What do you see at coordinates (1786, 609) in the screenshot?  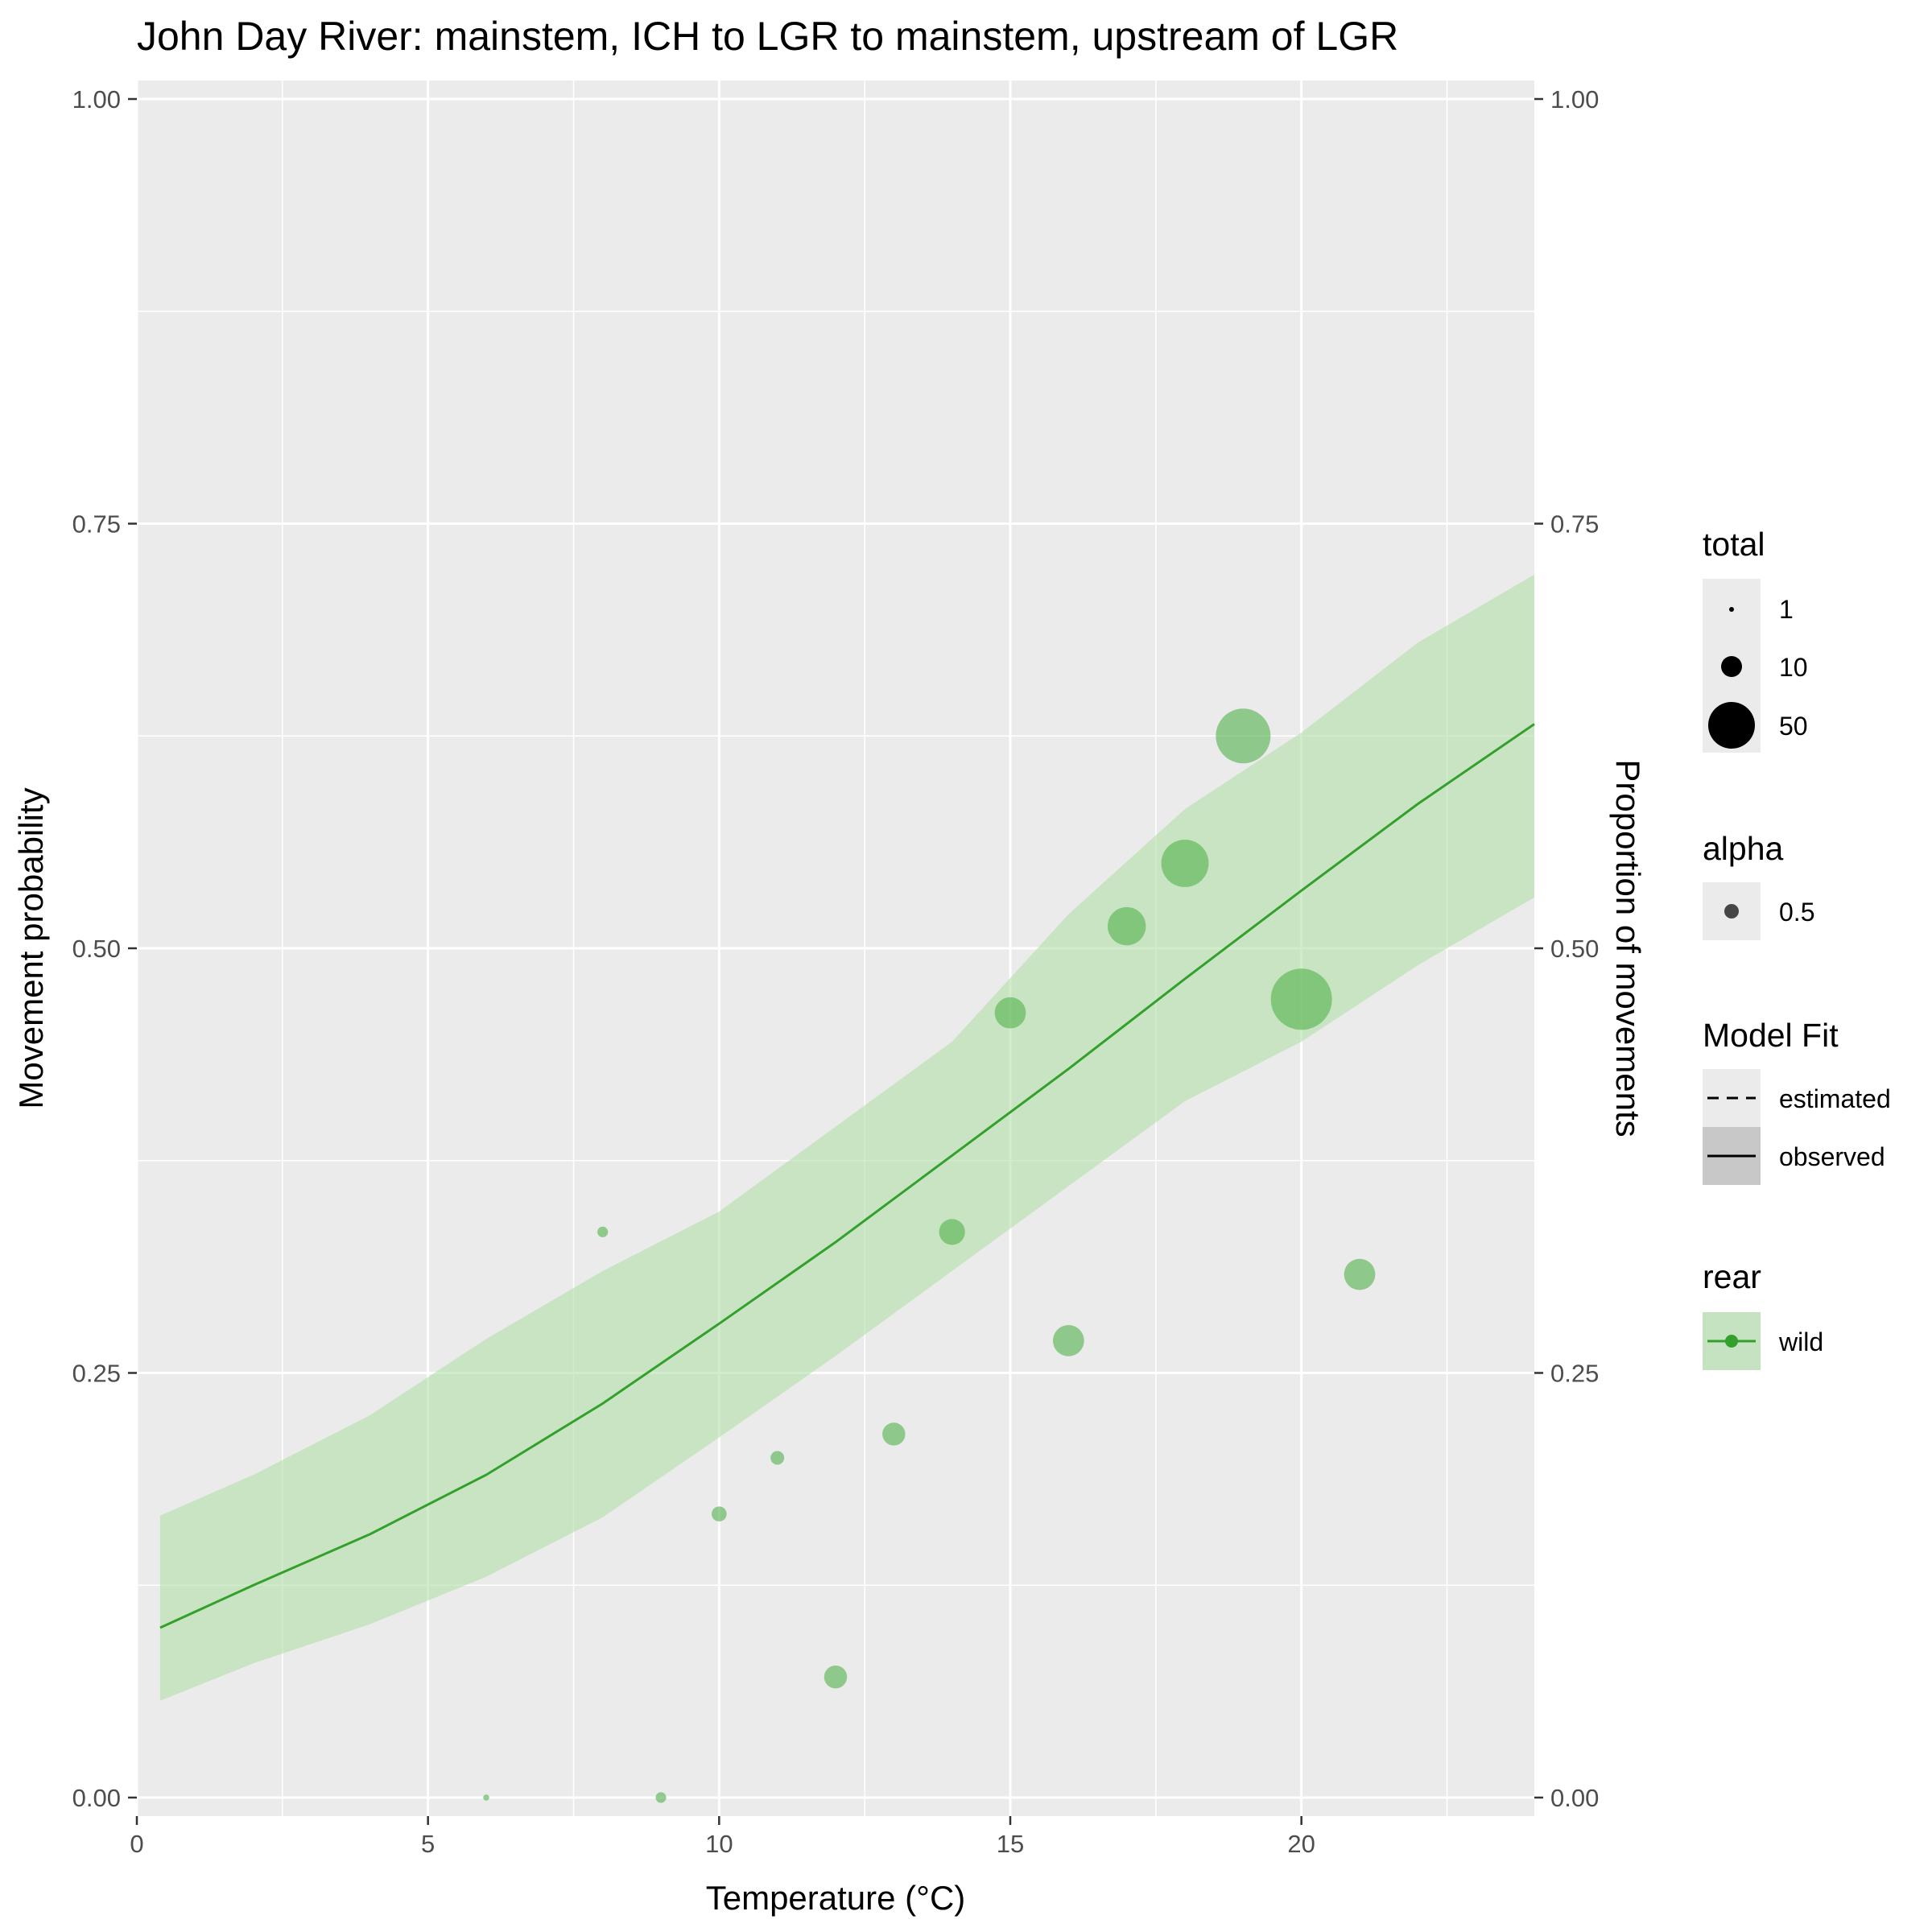 I see `legend-label-total-1: 1` at bounding box center [1786, 609].